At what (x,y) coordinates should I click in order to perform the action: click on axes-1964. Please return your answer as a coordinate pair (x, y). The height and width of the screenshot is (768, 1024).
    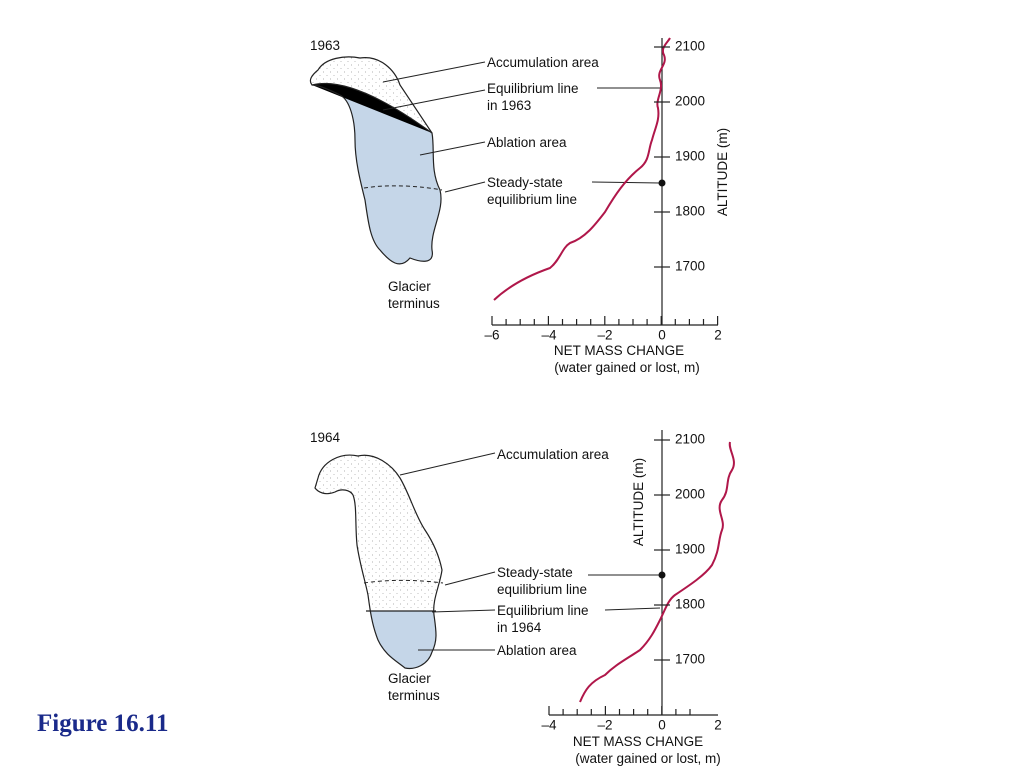
    Looking at the image, I should click on (641, 573).